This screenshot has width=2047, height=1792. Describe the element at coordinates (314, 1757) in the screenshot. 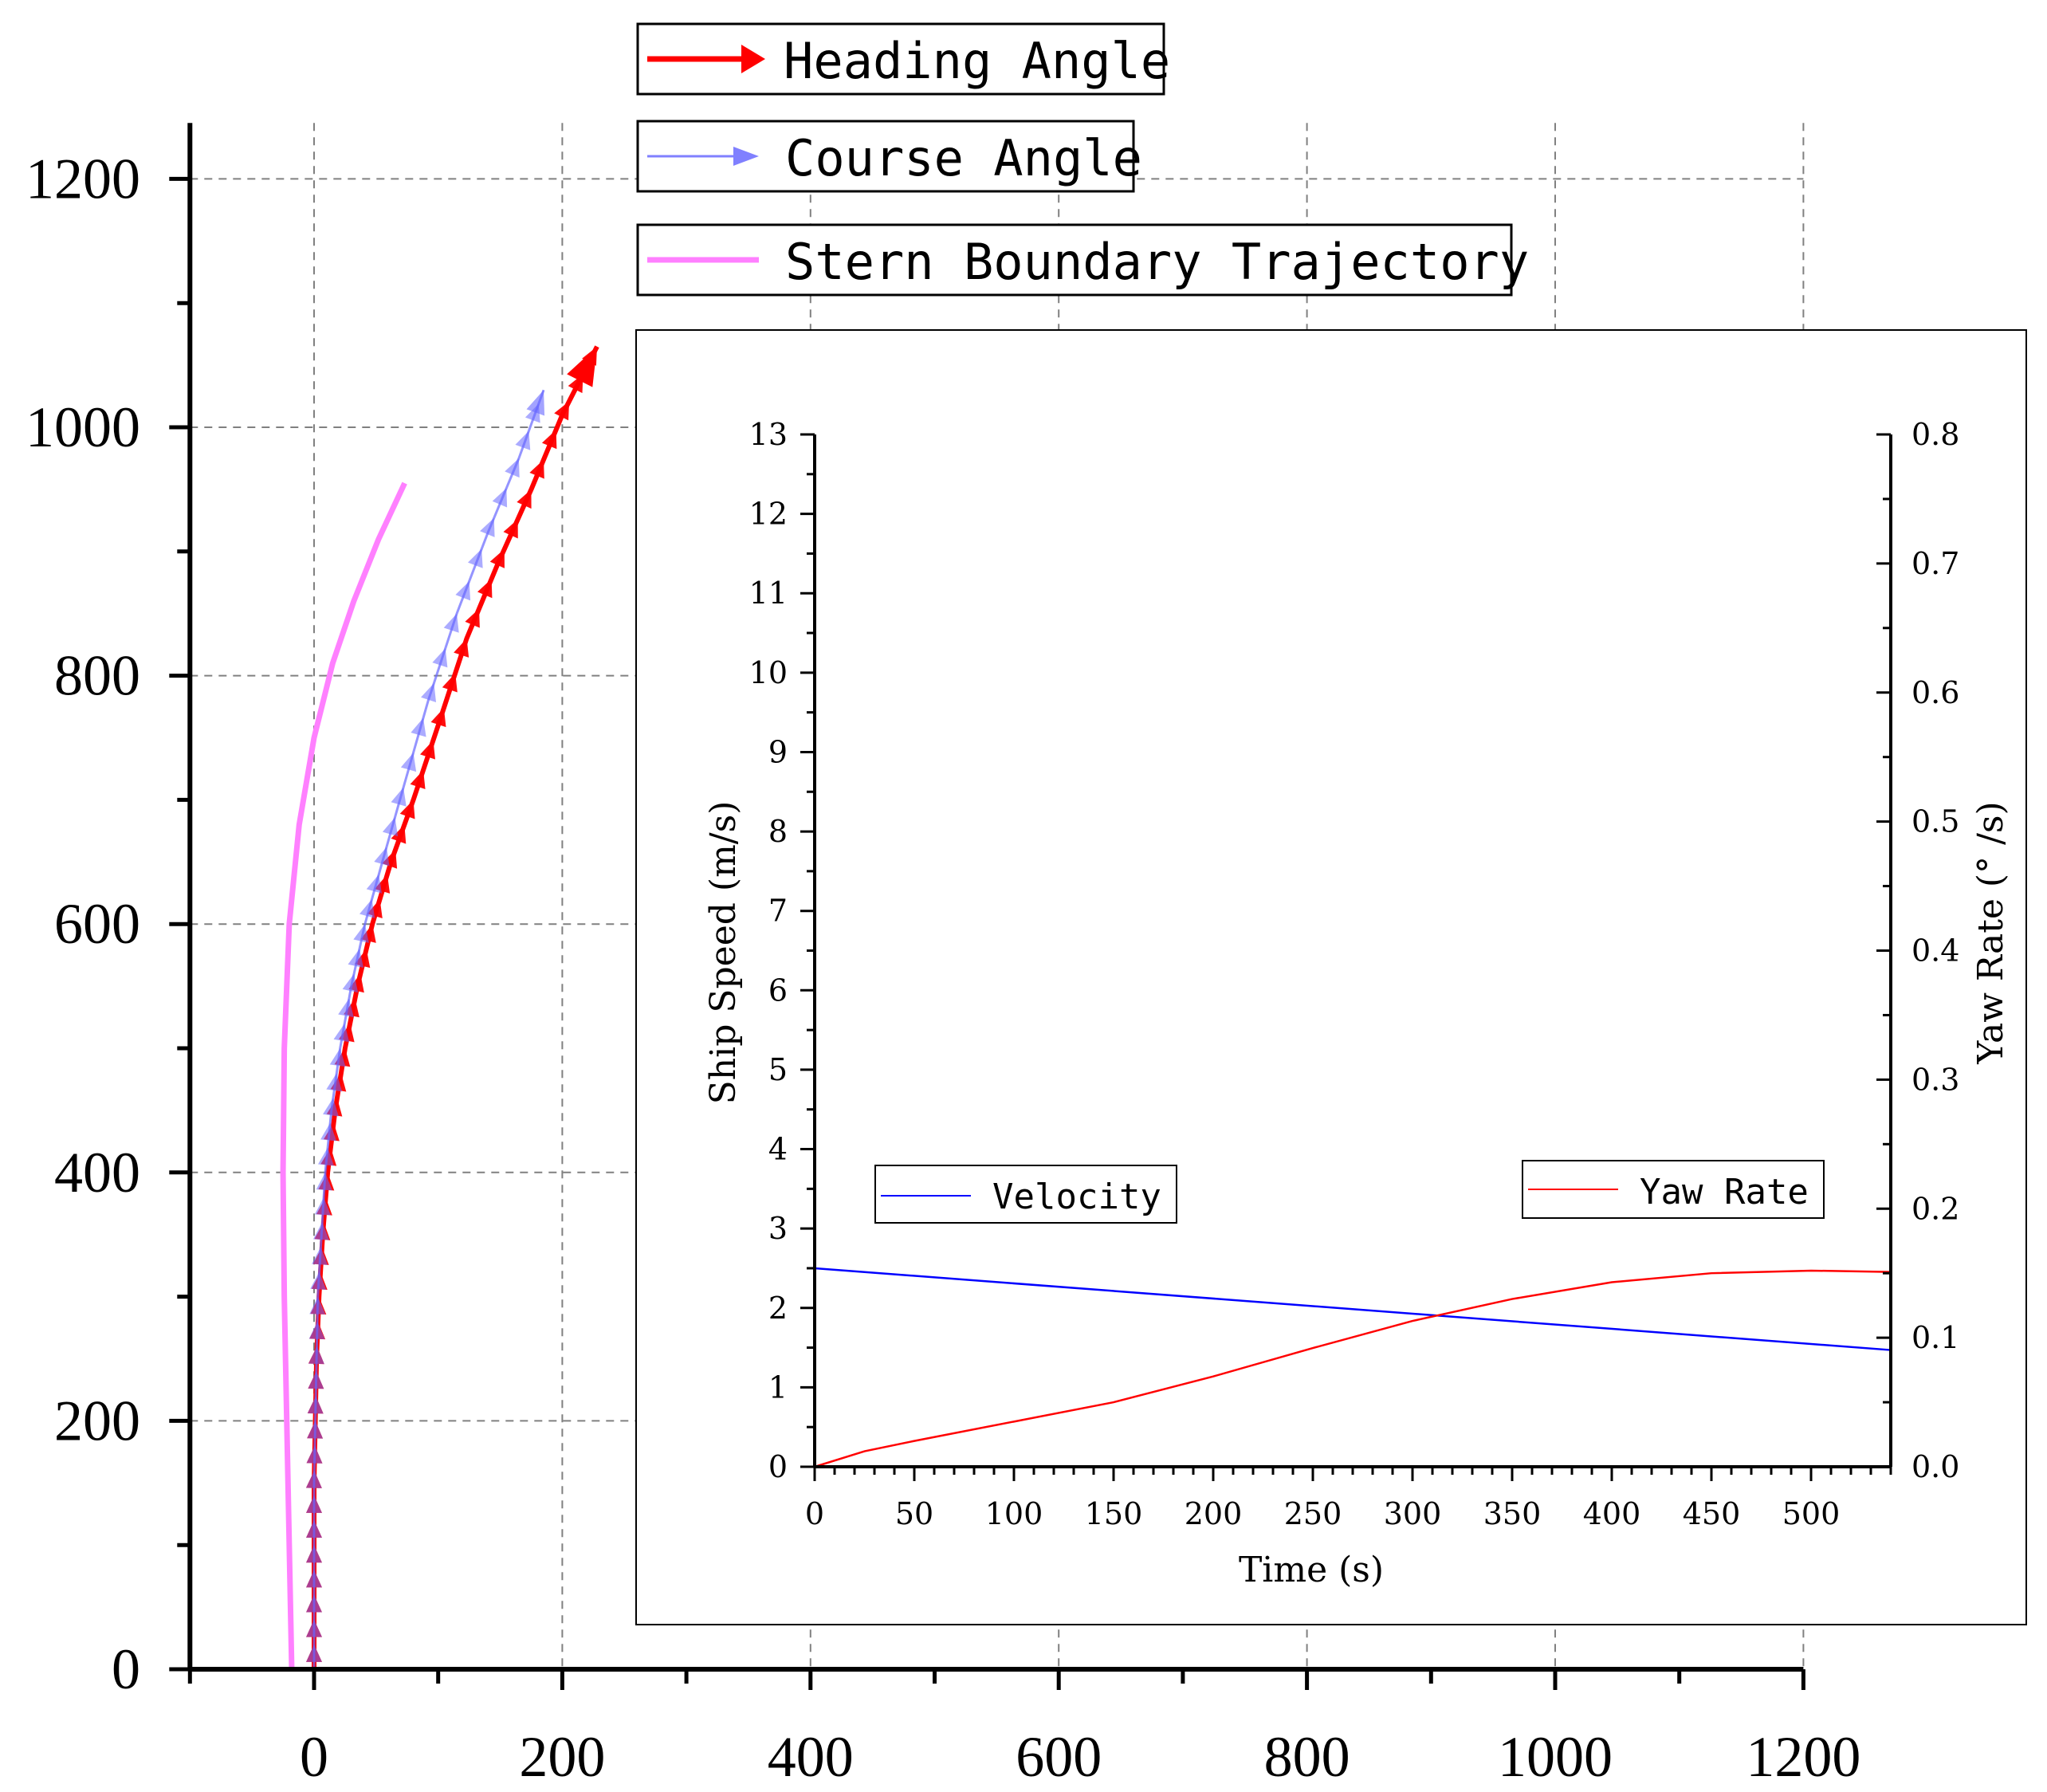

I see `main-x-tick-label: 0` at that location.